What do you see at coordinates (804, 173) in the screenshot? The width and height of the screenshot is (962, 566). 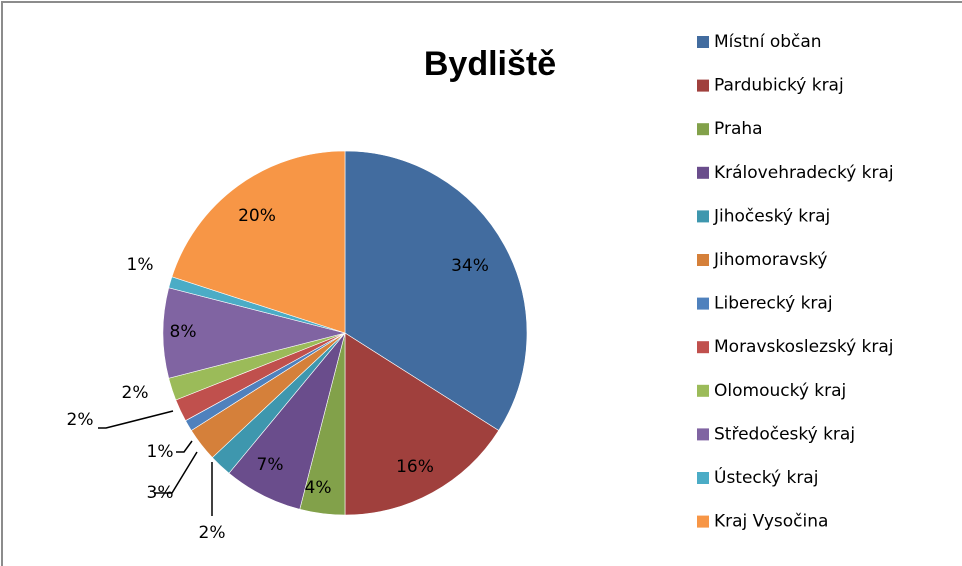 I see `legend-label: Královehradecký kraj` at bounding box center [804, 173].